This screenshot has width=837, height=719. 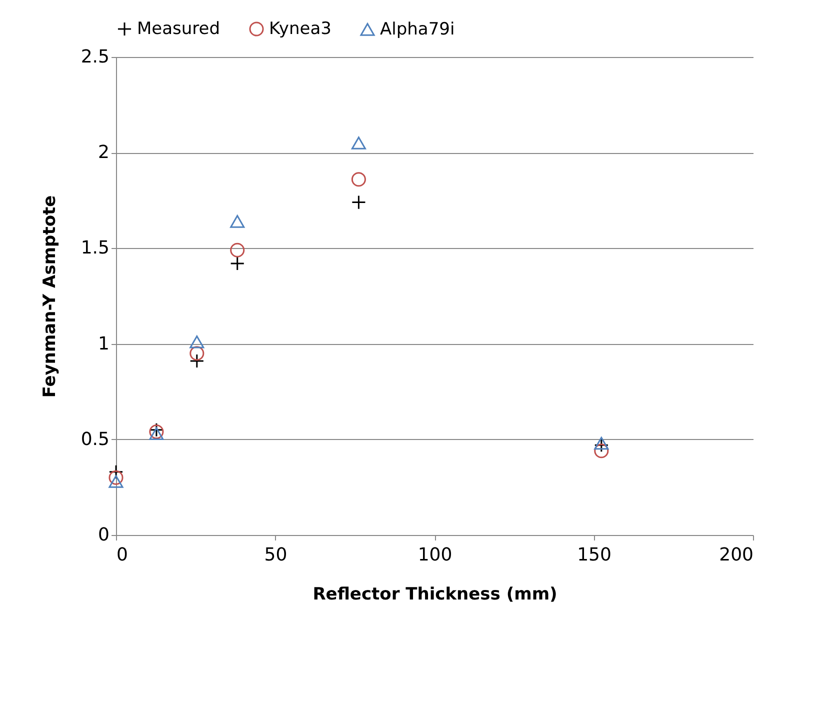 I want to click on x-tick-label: 0, so click(x=122, y=555).